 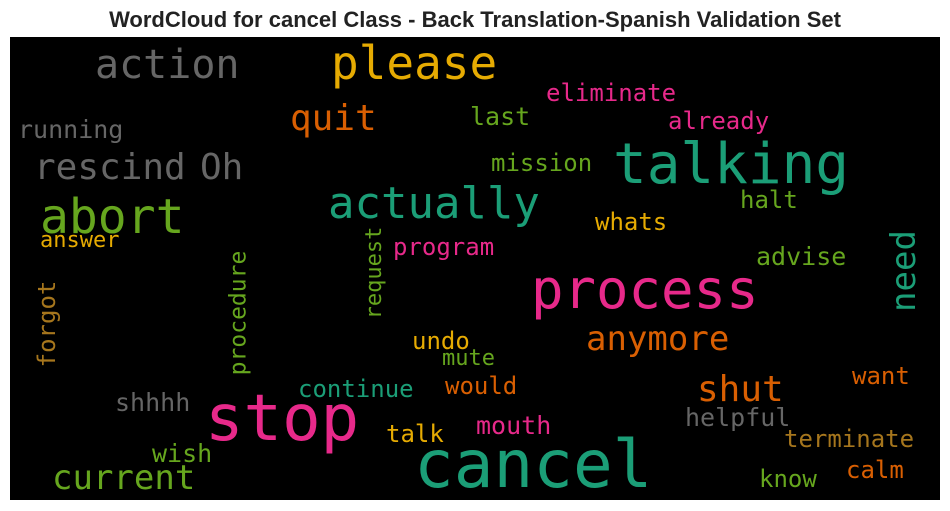 What do you see at coordinates (182, 453) in the screenshot?
I see `word-wish: wish` at bounding box center [182, 453].